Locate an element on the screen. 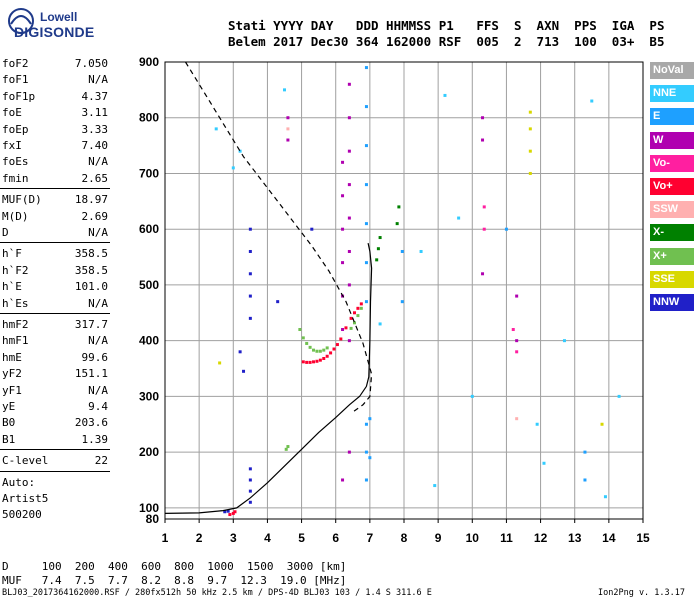 The image size is (700, 600). scaled-param-name: foEs is located at coordinates (15, 162).